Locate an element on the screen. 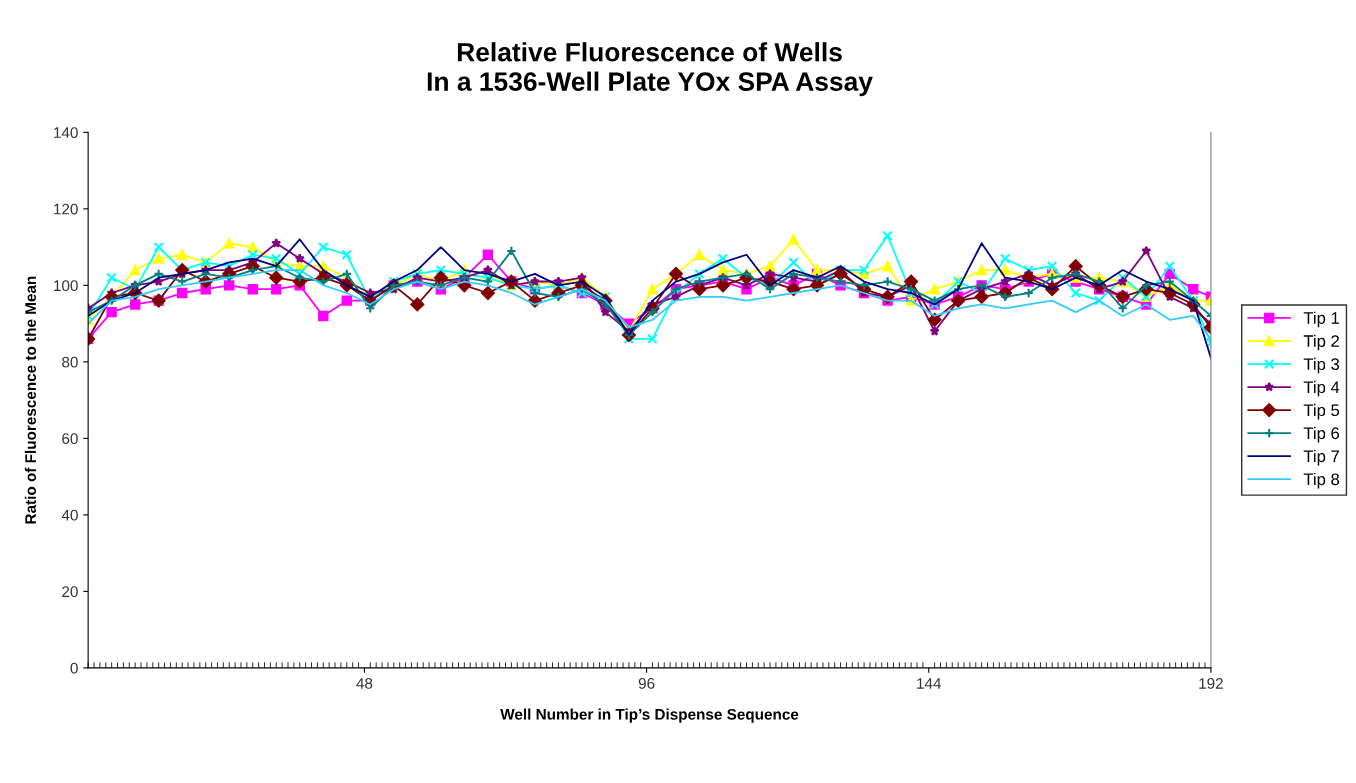  y-tick-label: 40 is located at coordinates (69, 515).